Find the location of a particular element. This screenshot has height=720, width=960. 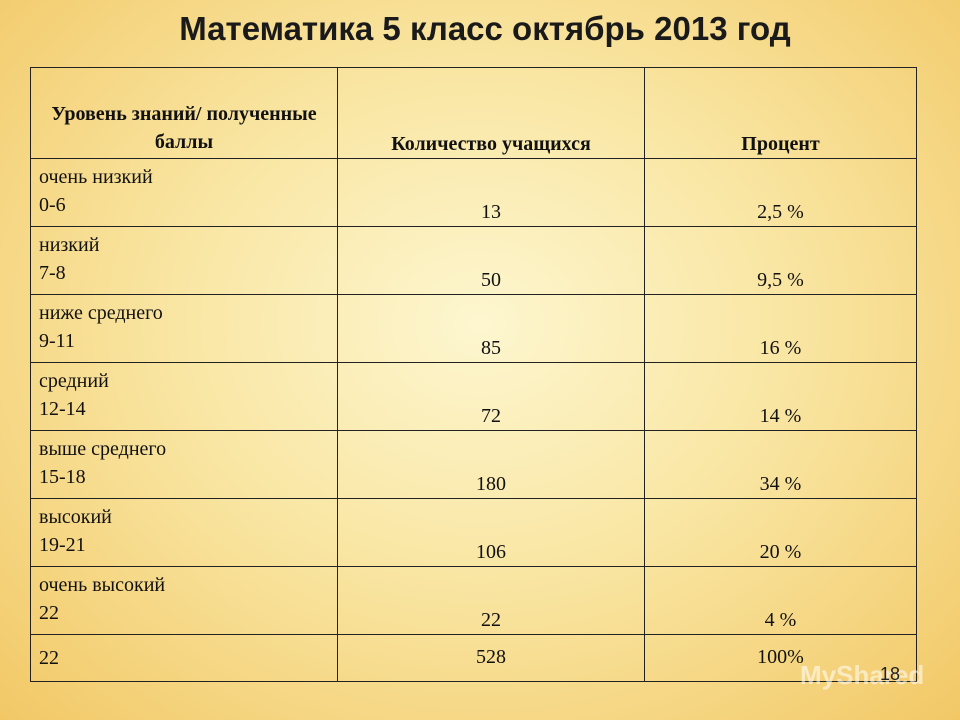

percent-cell: 4 % is located at coordinates (780, 600).